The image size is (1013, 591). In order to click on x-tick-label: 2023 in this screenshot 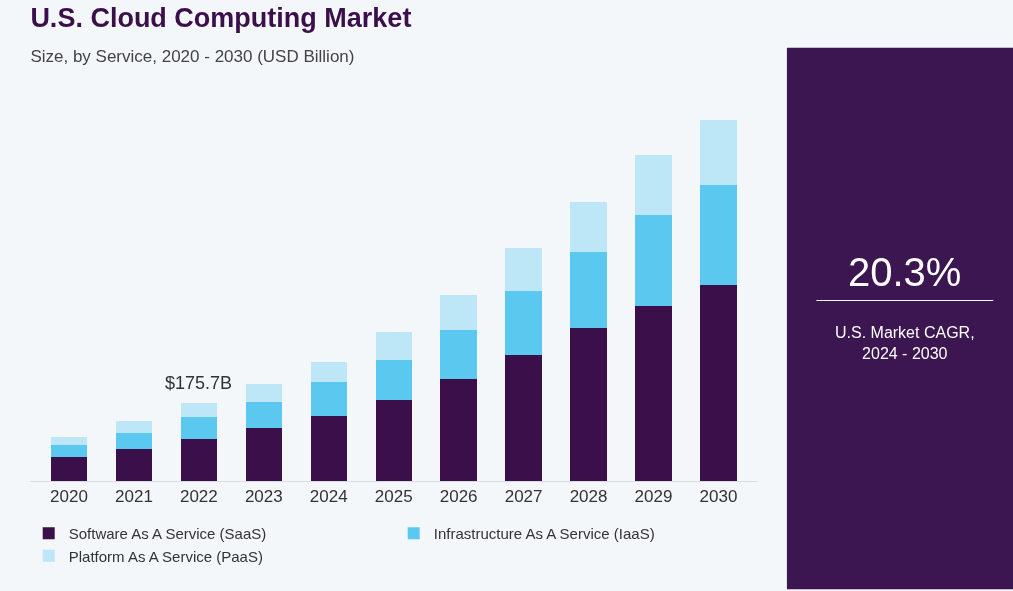, I will do `click(263, 497)`.